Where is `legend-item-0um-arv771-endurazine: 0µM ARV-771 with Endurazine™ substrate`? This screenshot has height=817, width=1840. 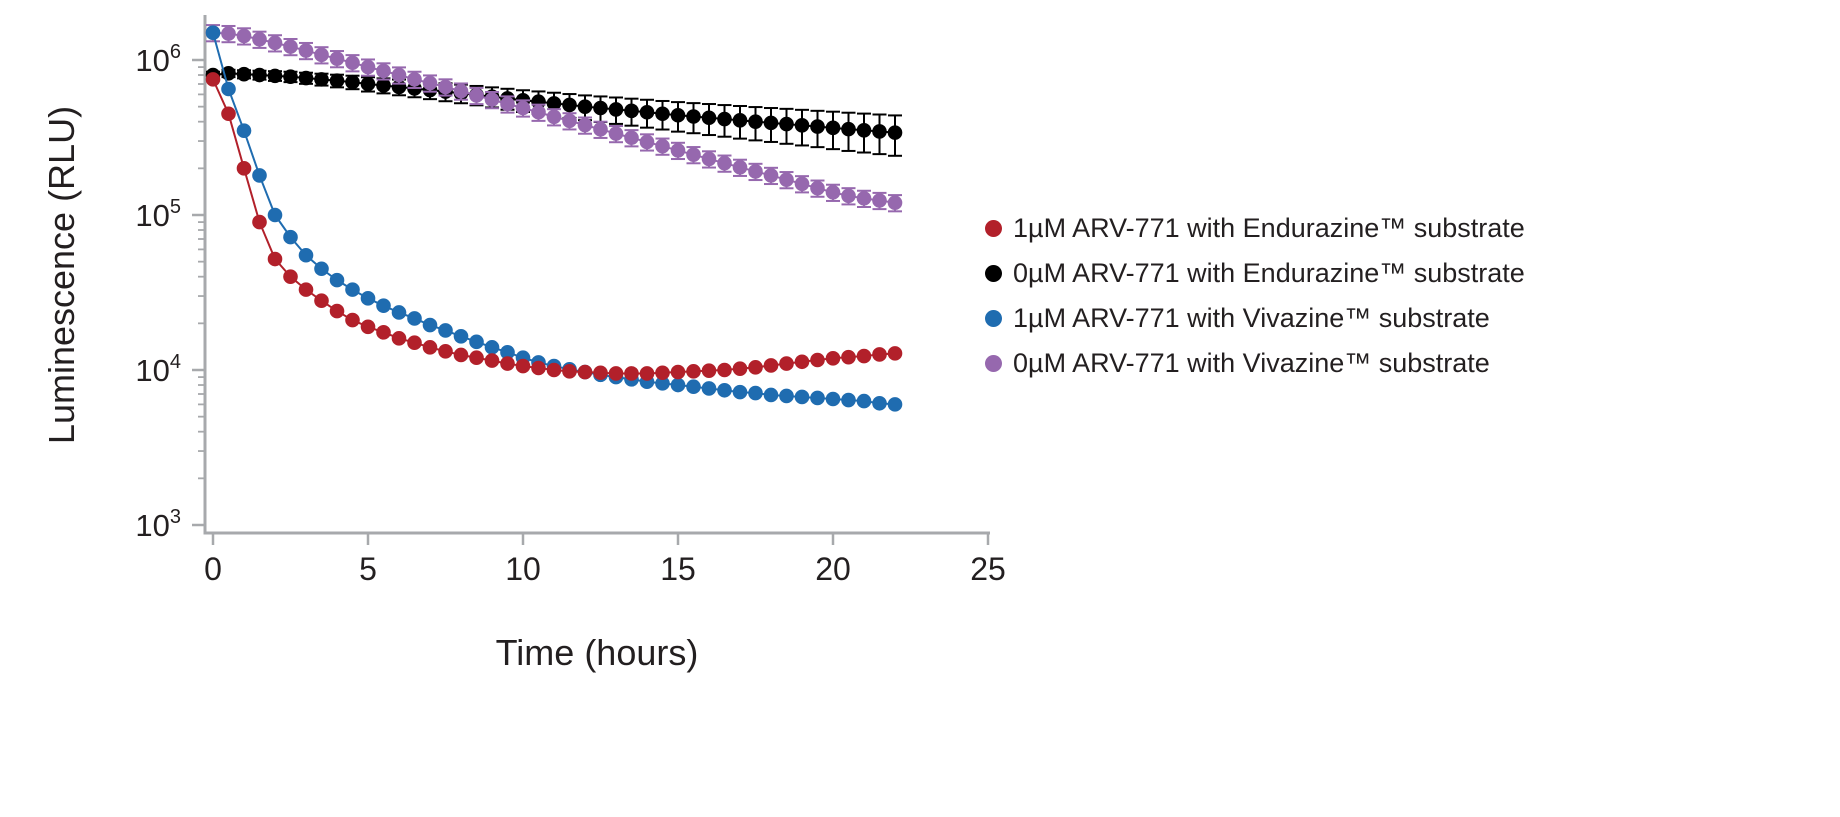 legend-item-0um-arv771-endurazine: 0µM ARV-771 with Endurazine™ substrate is located at coordinates (1255, 273).